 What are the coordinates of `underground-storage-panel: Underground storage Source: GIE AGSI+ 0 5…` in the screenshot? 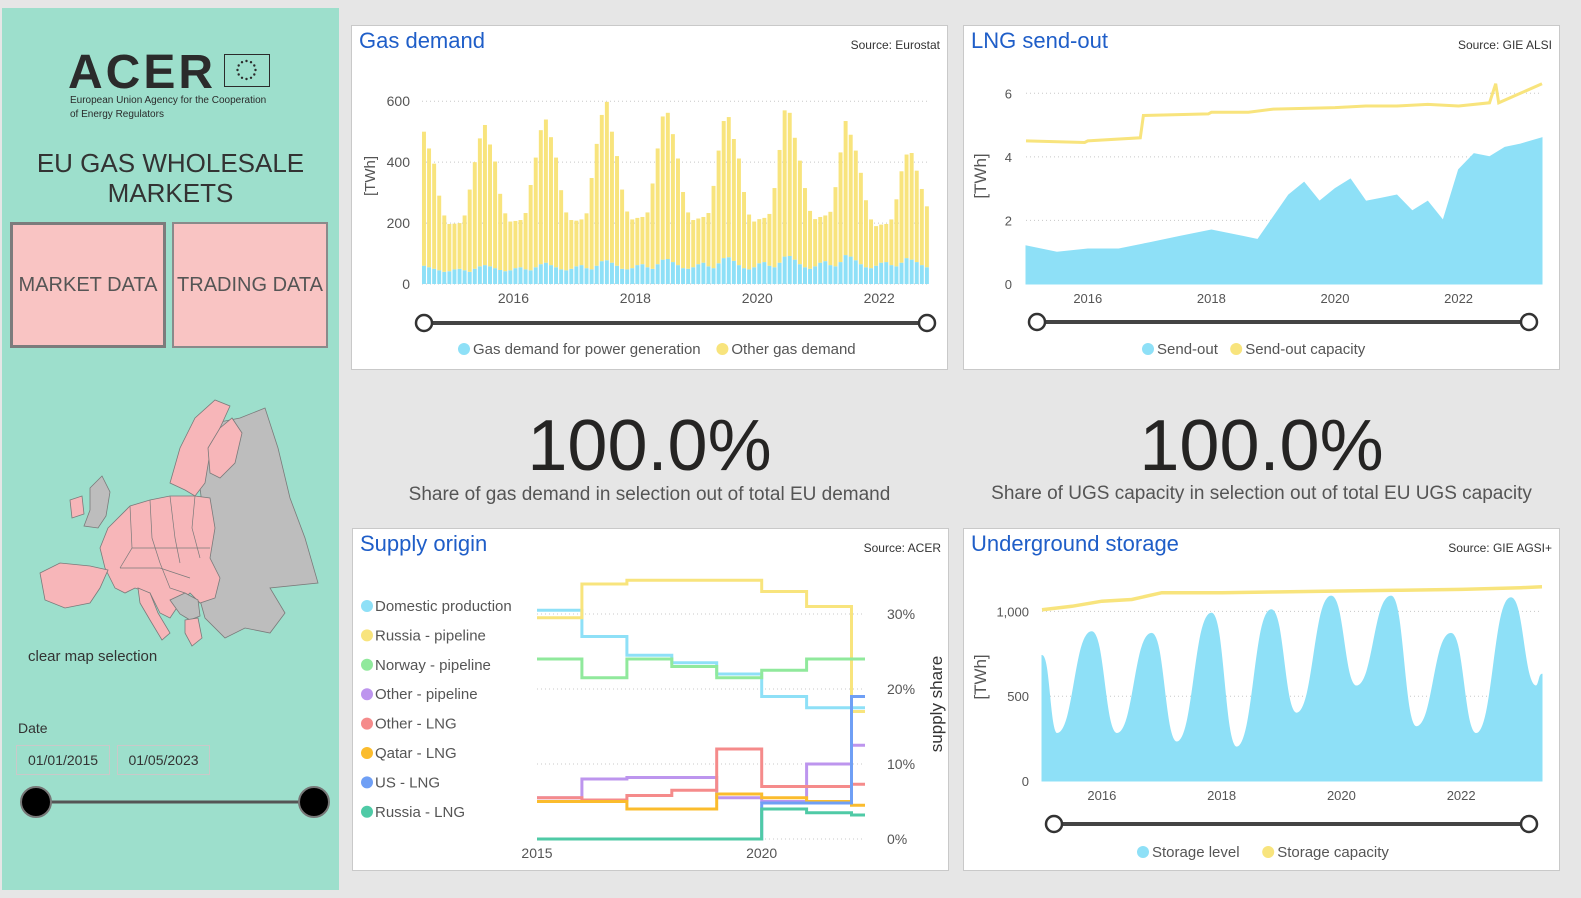 It's located at (1261, 699).